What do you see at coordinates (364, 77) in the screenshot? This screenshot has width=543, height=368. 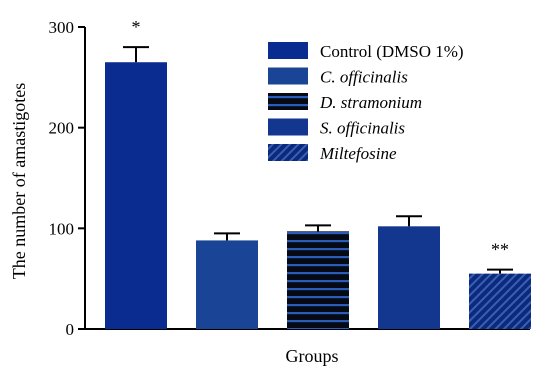 I see `legend-label: C. officinalis` at bounding box center [364, 77].